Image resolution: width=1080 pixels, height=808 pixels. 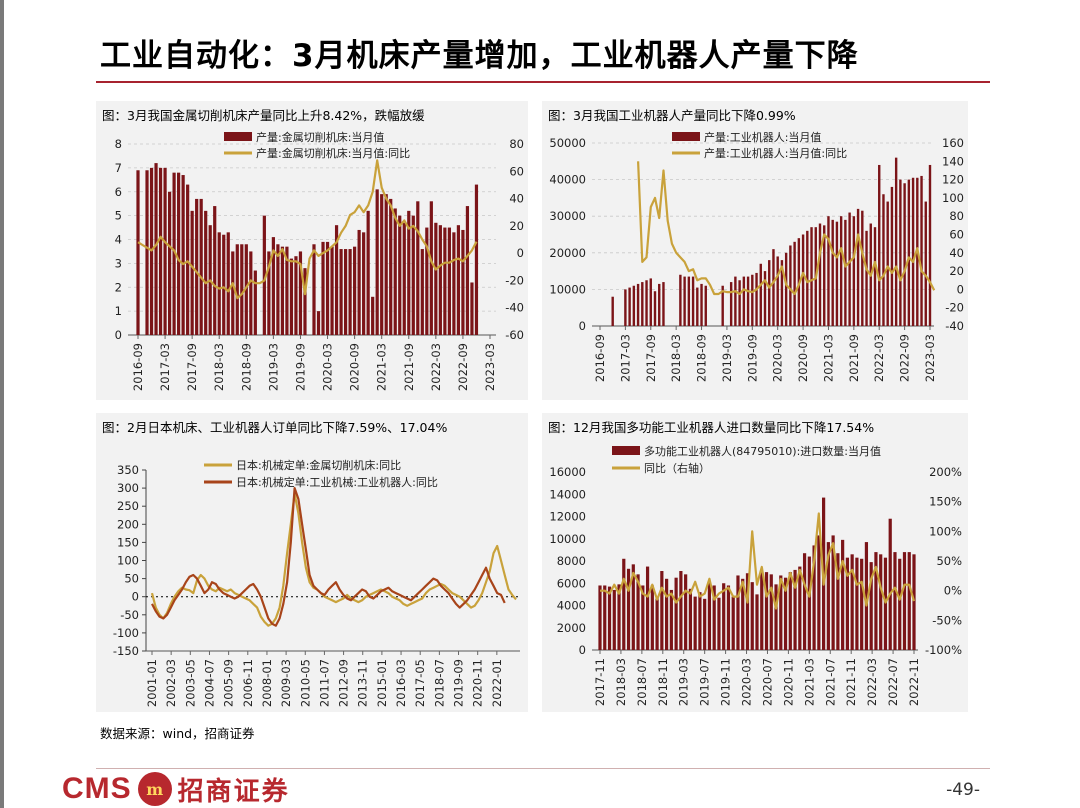 What do you see at coordinates (956, 253) in the screenshot?
I see `y-tick-label-right: 40` at bounding box center [956, 253].